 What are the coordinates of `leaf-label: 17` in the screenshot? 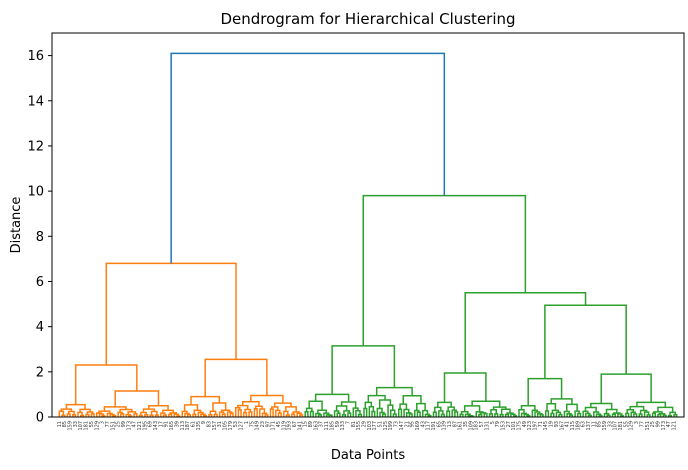 It's located at (161, 424).